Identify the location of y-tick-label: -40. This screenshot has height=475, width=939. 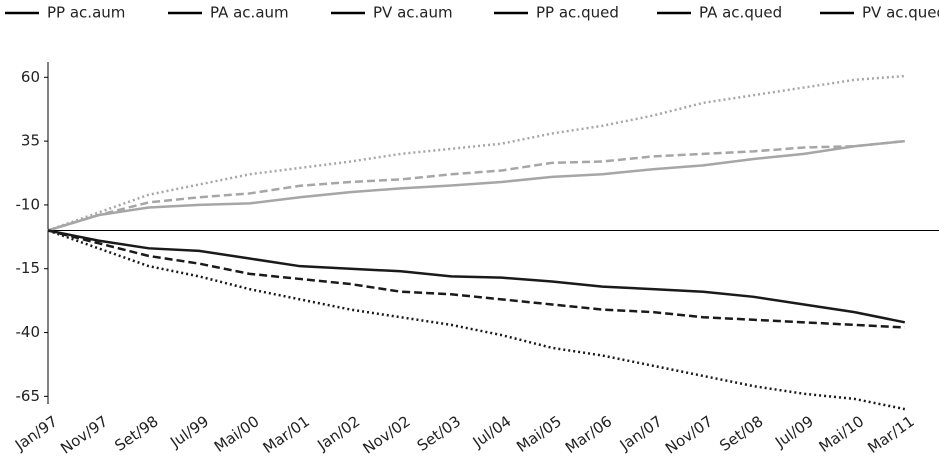
(28, 332).